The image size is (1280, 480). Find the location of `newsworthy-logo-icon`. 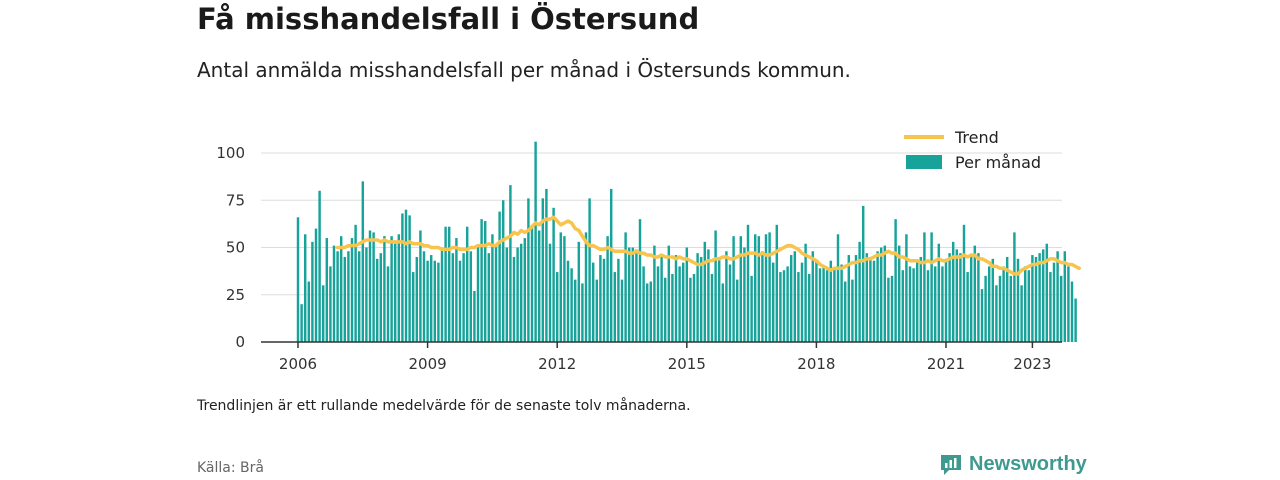

newsworthy-logo-icon is located at coordinates (951, 465).